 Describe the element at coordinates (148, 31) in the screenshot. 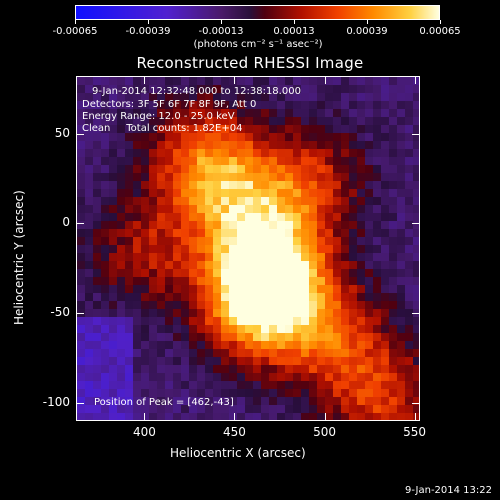

I see `colorbar-tick-label: -0.00039` at that location.